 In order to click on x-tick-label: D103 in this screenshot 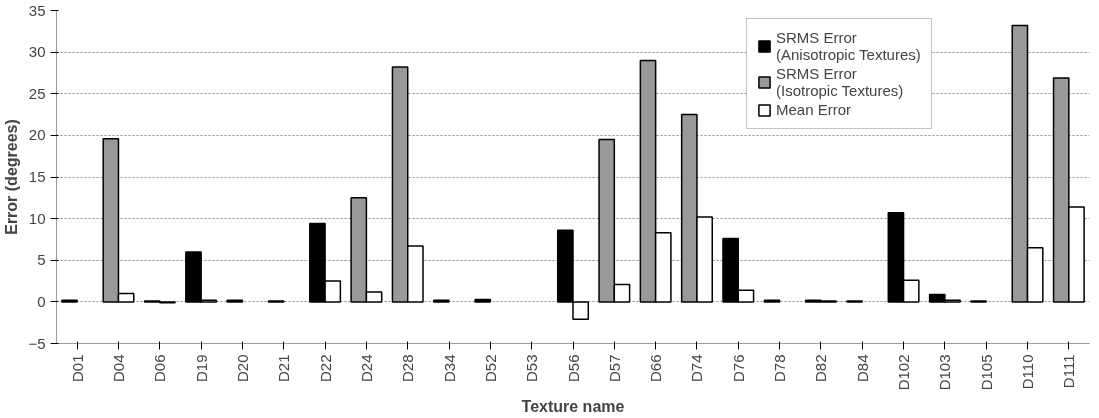, I will do `click(945, 372)`.